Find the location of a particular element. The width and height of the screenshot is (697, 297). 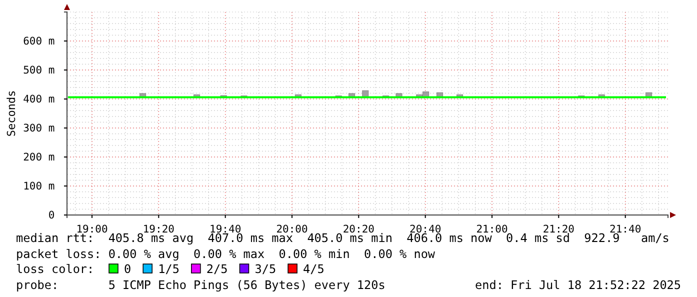

legend-label: 1/5 is located at coordinates (169, 269).